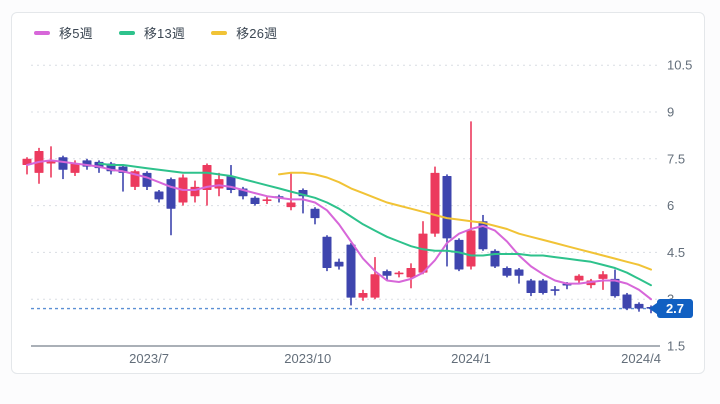  Describe the element at coordinates (676, 252) in the screenshot. I see `y-tick-label: 4.5` at that location.